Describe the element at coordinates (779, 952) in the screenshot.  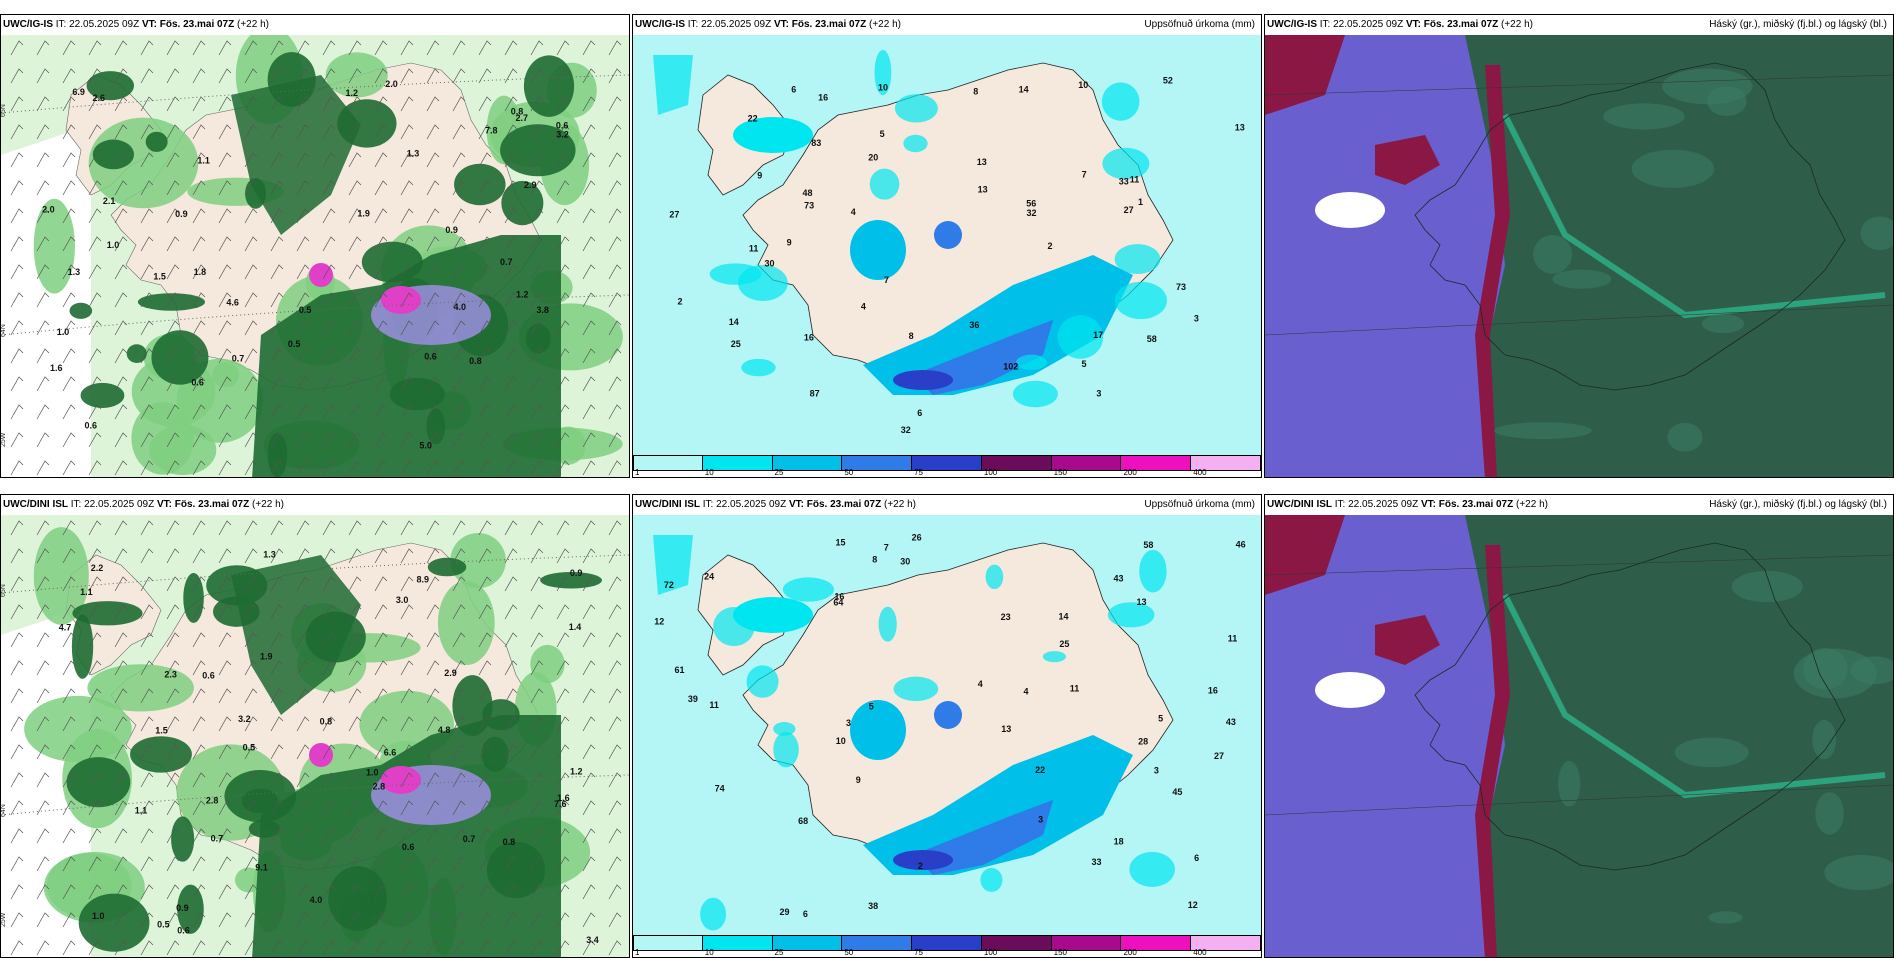
I see `colorbar-tick-label: 25` at that location.